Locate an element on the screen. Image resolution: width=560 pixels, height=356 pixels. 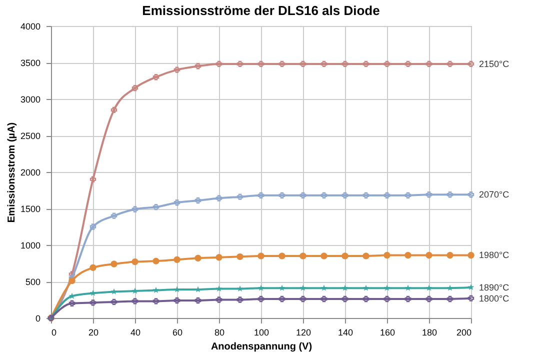
x-tick-label: 120 is located at coordinates (304, 333).